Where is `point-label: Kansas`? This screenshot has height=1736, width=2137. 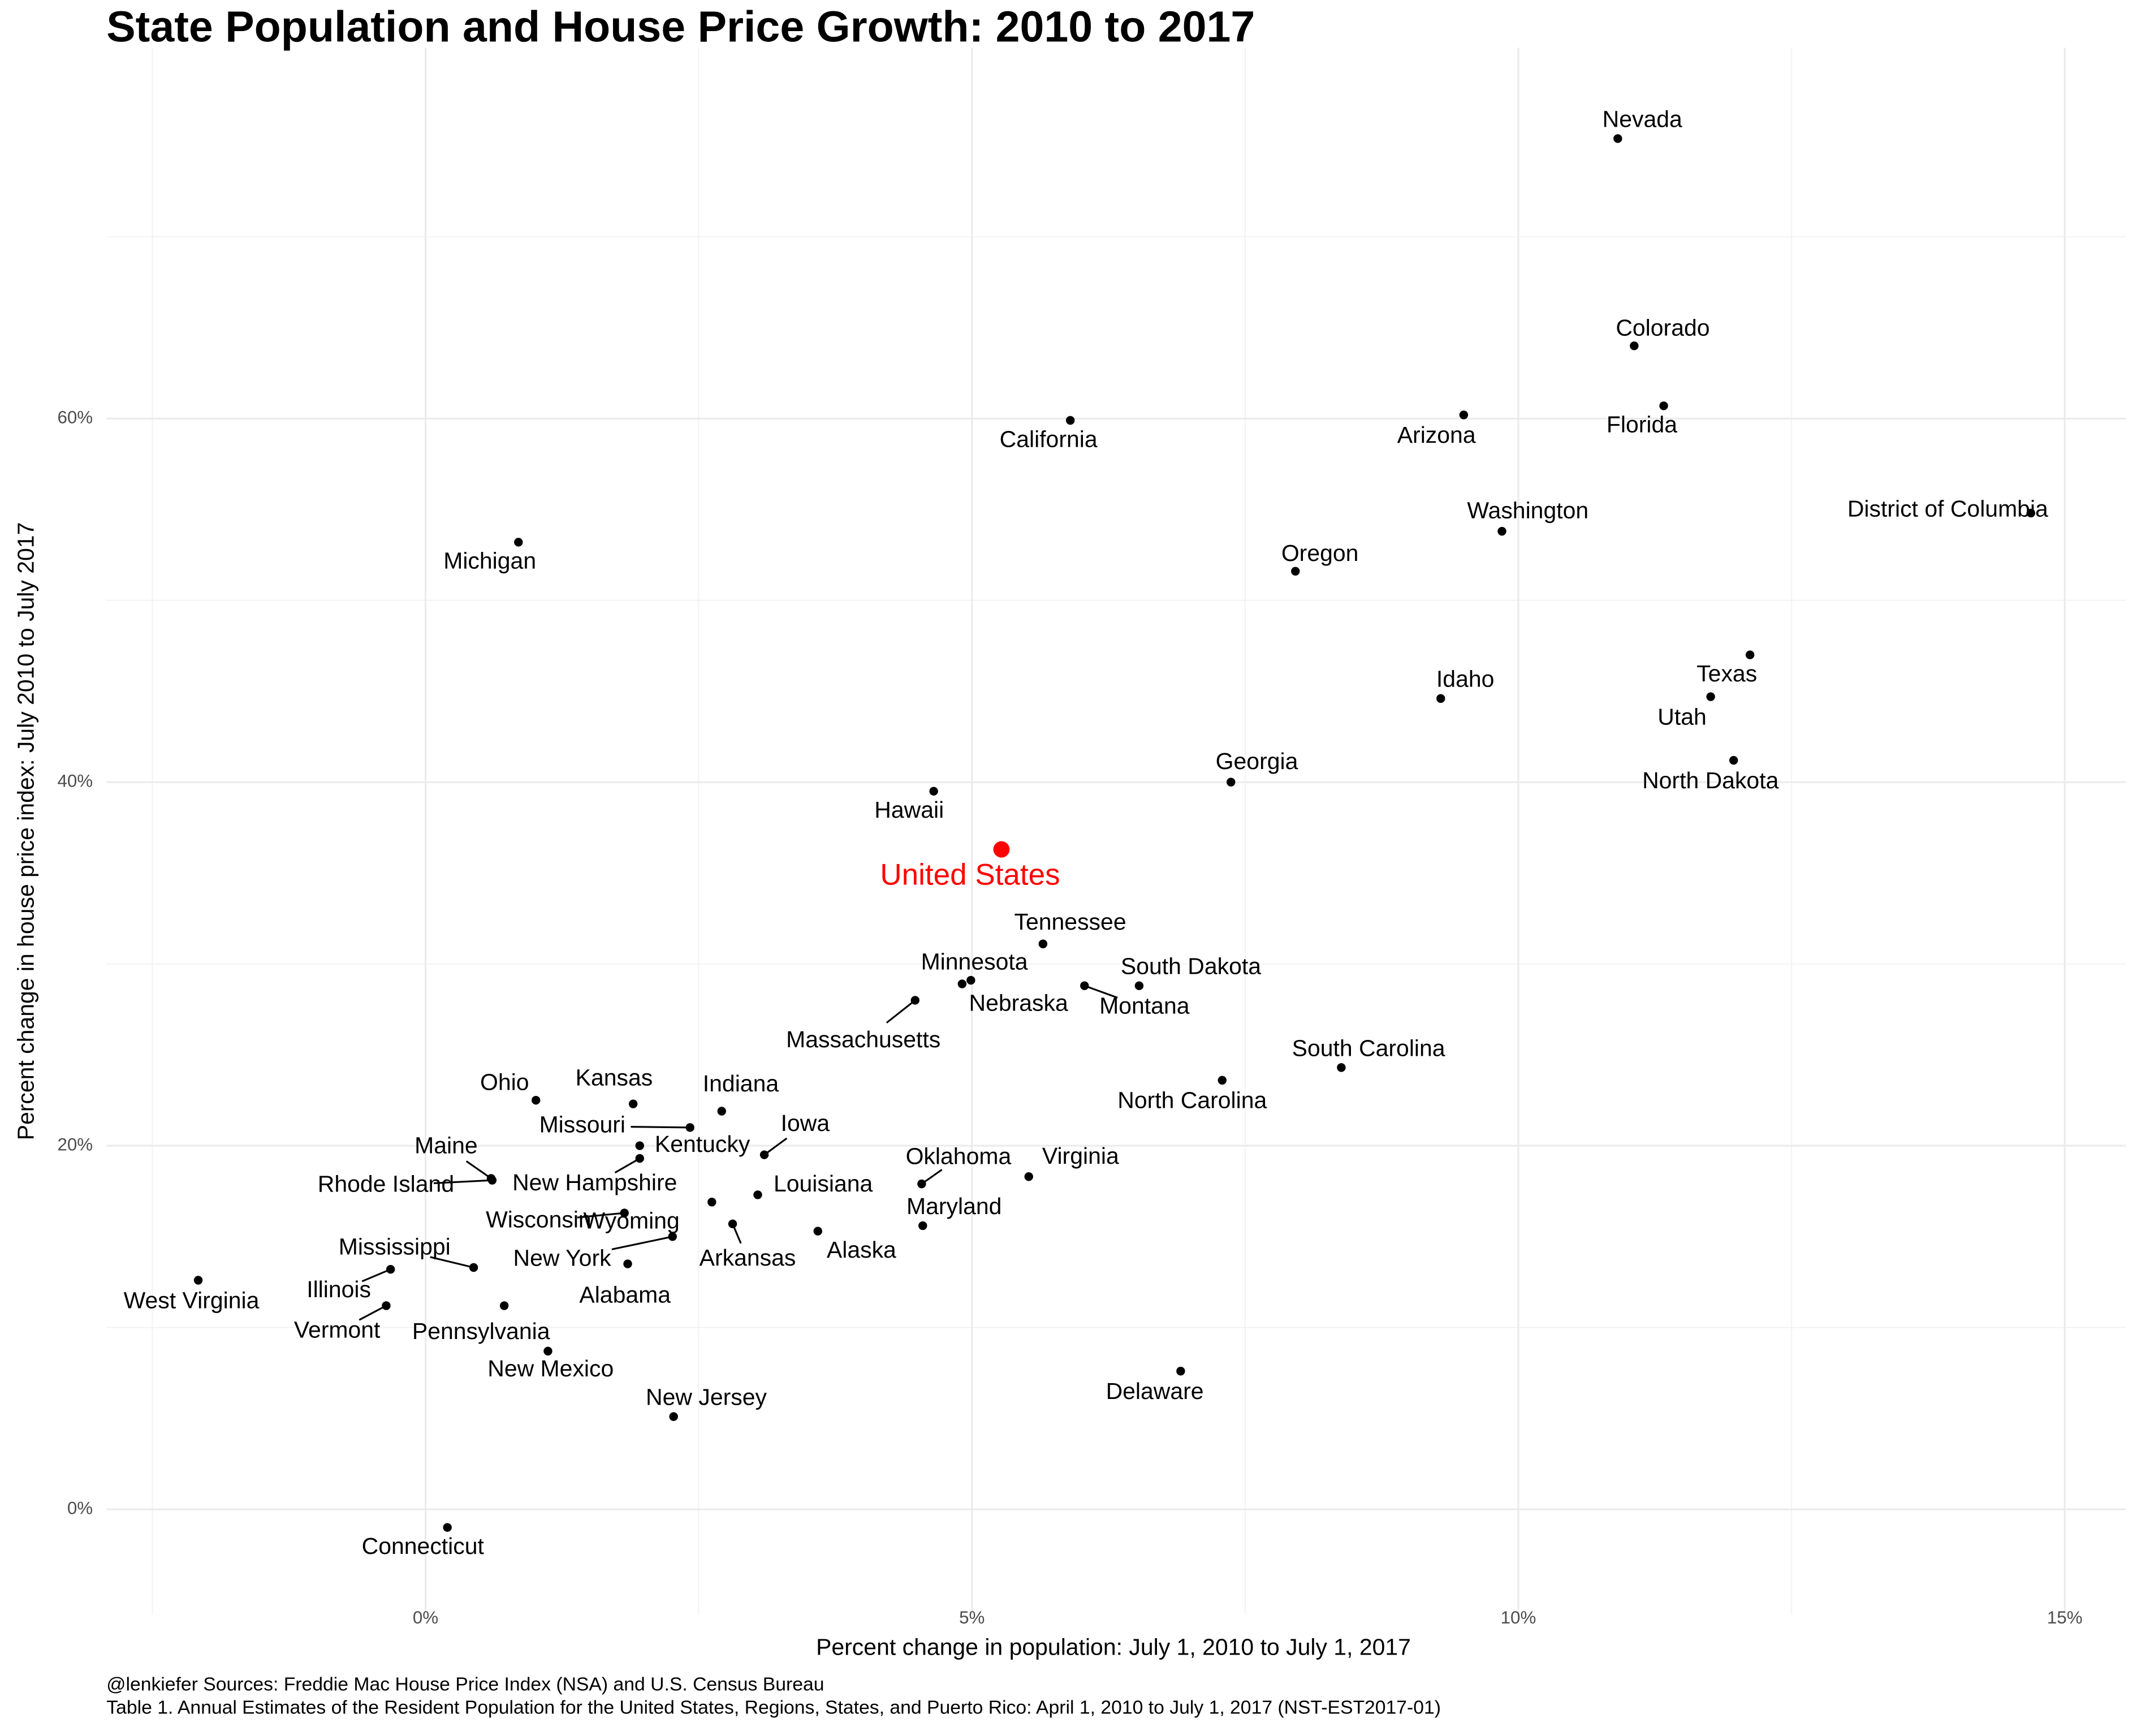
point-label: Kansas is located at coordinates (614, 1078).